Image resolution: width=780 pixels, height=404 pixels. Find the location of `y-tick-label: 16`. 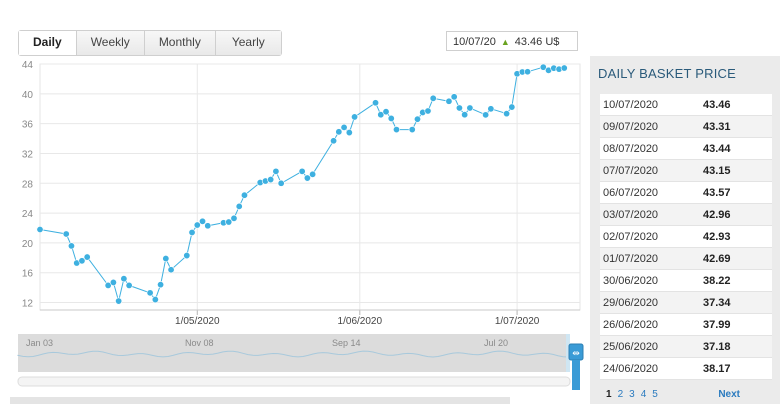

y-tick-label: 16 is located at coordinates (28, 274).